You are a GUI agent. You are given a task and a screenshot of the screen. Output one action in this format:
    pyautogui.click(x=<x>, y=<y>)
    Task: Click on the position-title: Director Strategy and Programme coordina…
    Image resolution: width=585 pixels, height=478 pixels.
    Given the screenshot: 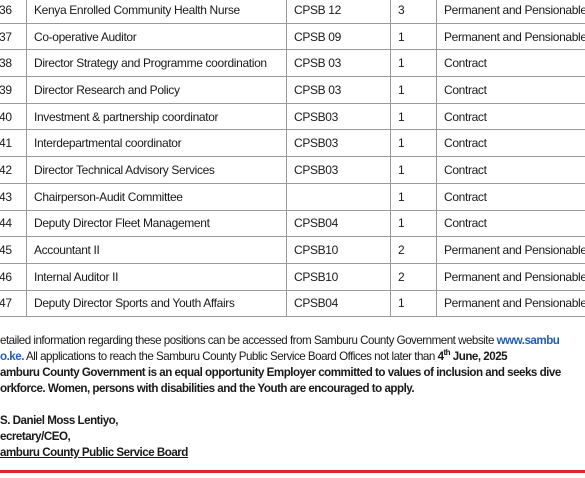 What is the action you would take?
    pyautogui.click(x=156, y=63)
    